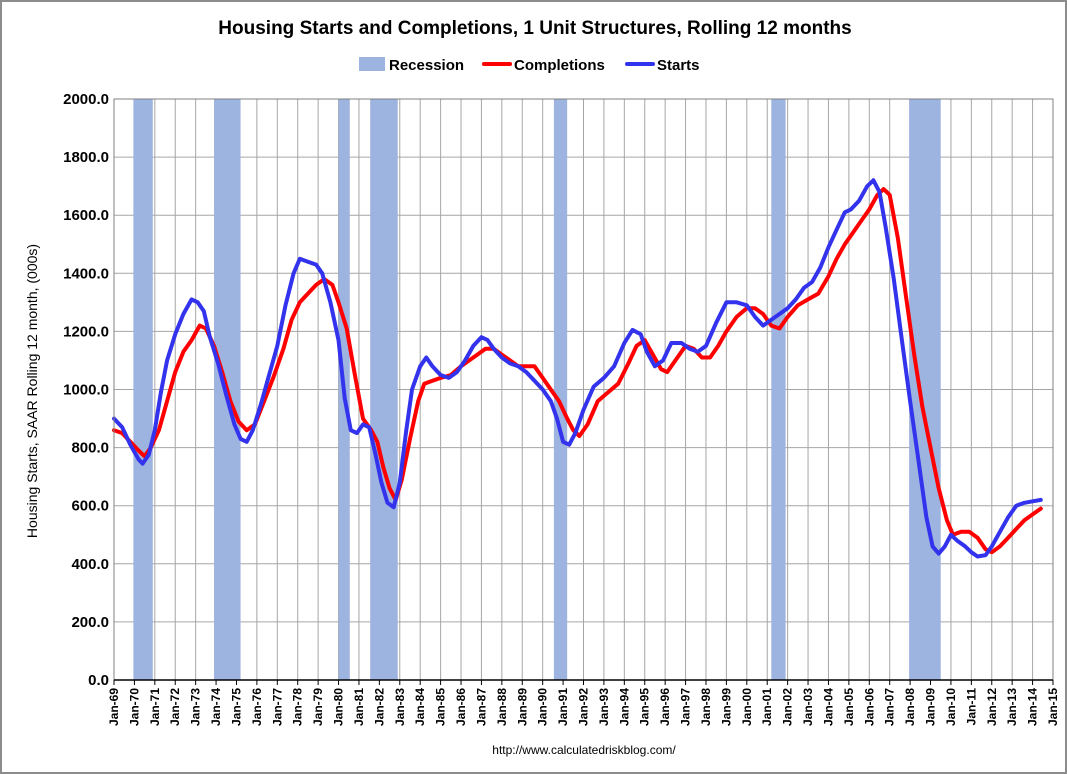 The width and height of the screenshot is (1067, 774). Describe the element at coordinates (298, 707) in the screenshot. I see `x-tick-label: Jan-78` at that location.